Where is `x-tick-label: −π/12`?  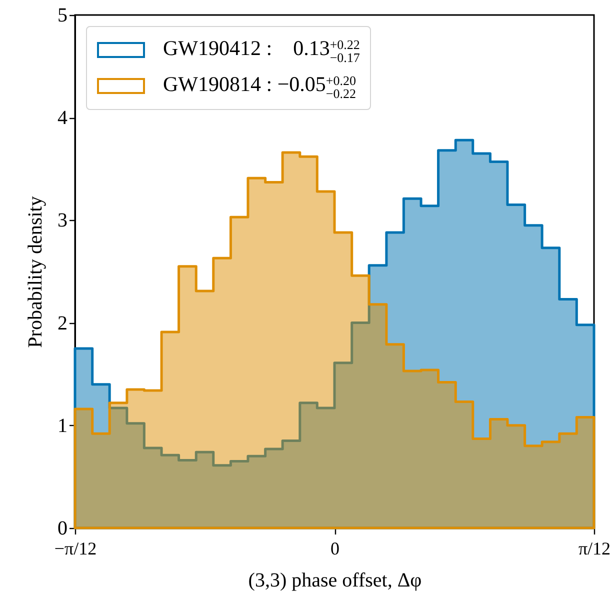
x-tick-label: −π/12 is located at coordinates (75, 548).